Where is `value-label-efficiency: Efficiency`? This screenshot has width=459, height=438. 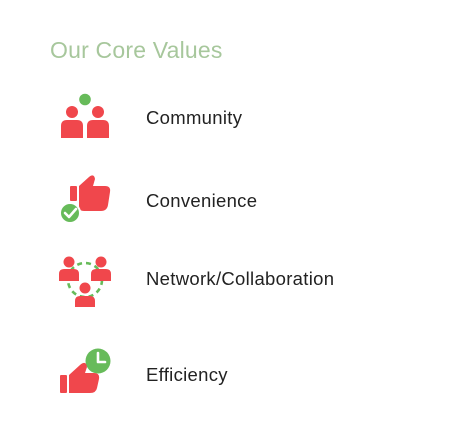
value-label-efficiency: Efficiency is located at coordinates (187, 374).